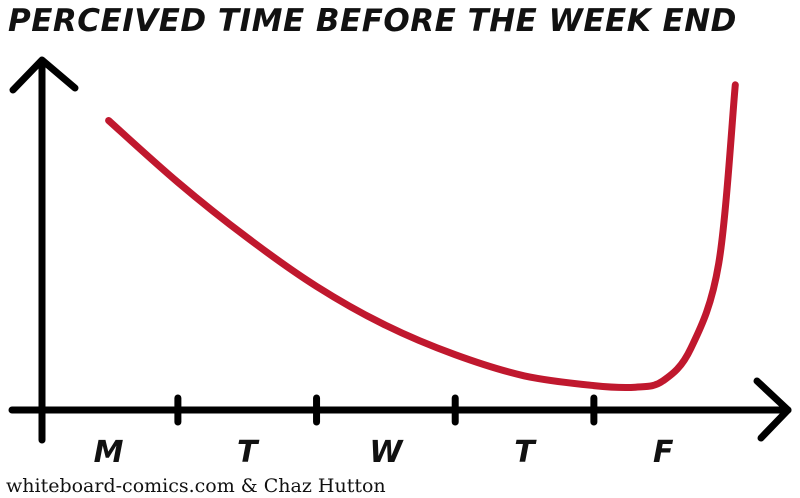 Image resolution: width=800 pixels, height=498 pixels. Describe the element at coordinates (109, 452) in the screenshot. I see `x-tick-label-0: M` at that location.